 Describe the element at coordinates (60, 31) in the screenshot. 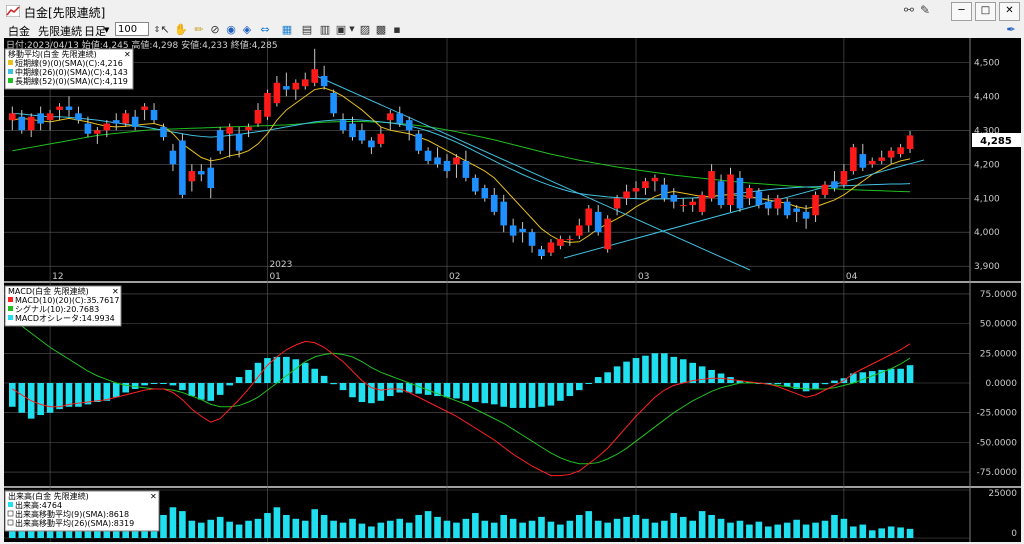

I see `contract-selector: 先限連続` at that location.